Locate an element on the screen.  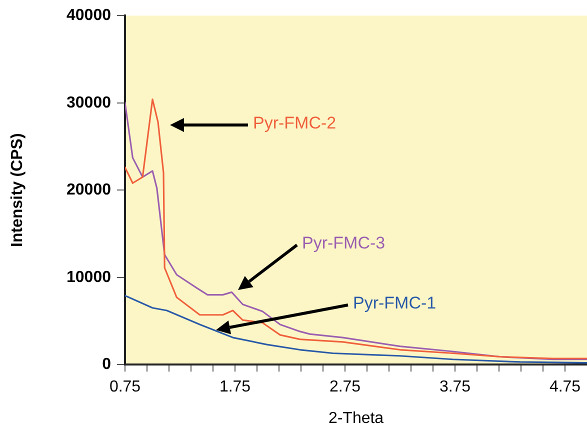
x-tick-label: 3.75 is located at coordinates (455, 387).